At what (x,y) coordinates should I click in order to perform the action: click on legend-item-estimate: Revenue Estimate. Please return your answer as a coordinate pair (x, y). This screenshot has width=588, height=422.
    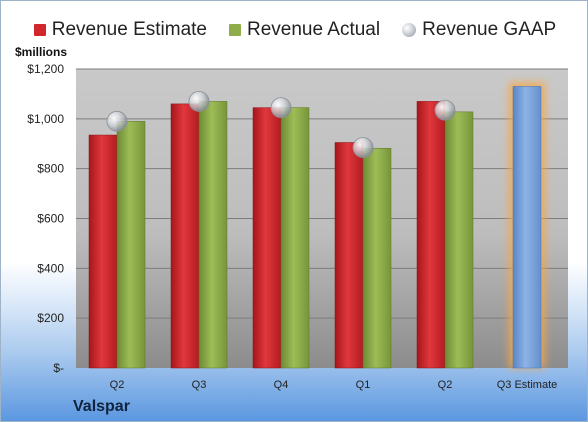
    Looking at the image, I should click on (120, 30).